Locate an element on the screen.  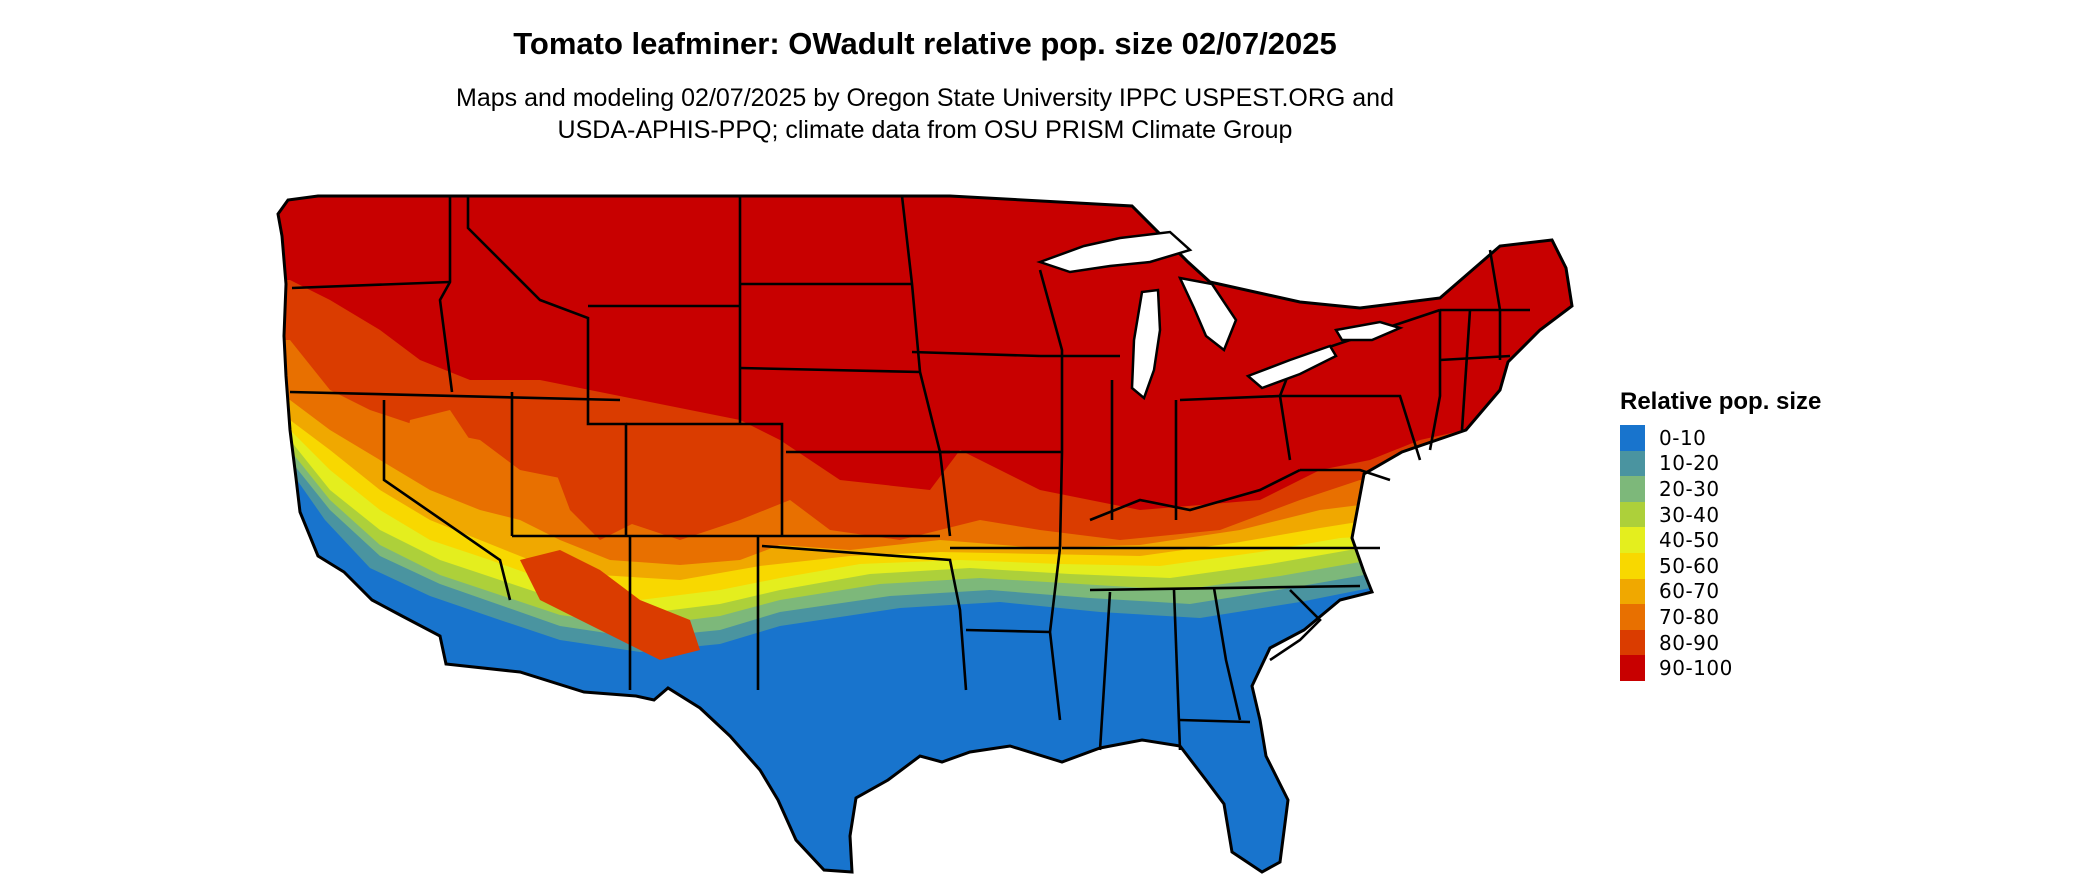
legend-label: 20-30 is located at coordinates (1689, 488).